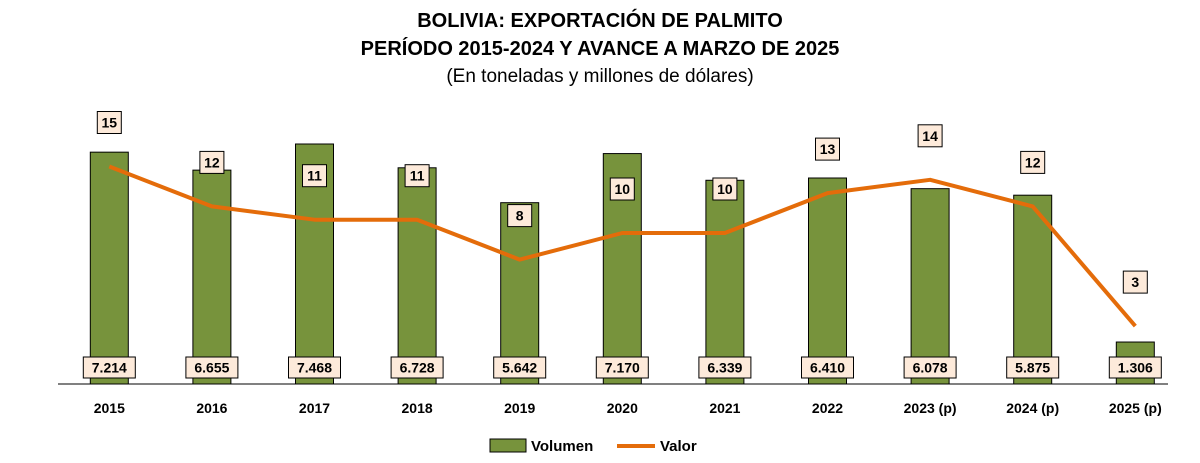 Image resolution: width=1200 pixels, height=463 pixels. Describe the element at coordinates (827, 281) in the screenshot. I see `bar-2022` at that location.